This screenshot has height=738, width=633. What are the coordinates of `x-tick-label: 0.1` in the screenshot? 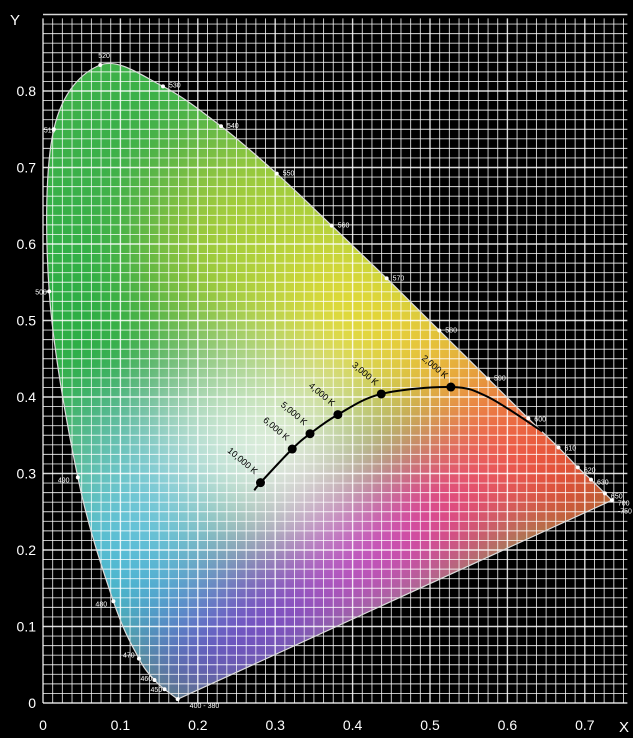 It's located at (121, 725).